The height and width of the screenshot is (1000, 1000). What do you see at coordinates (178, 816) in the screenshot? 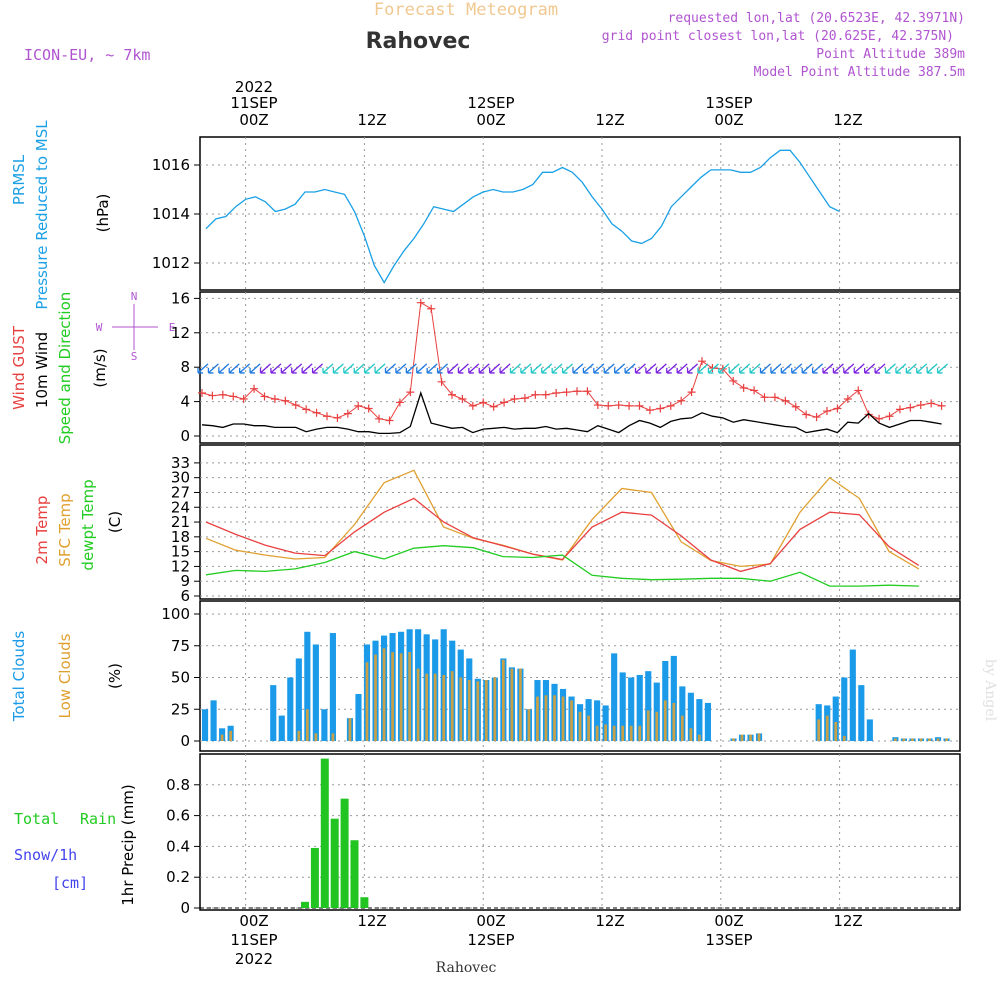
I see `y-tick-label: 0.6` at bounding box center [178, 816].